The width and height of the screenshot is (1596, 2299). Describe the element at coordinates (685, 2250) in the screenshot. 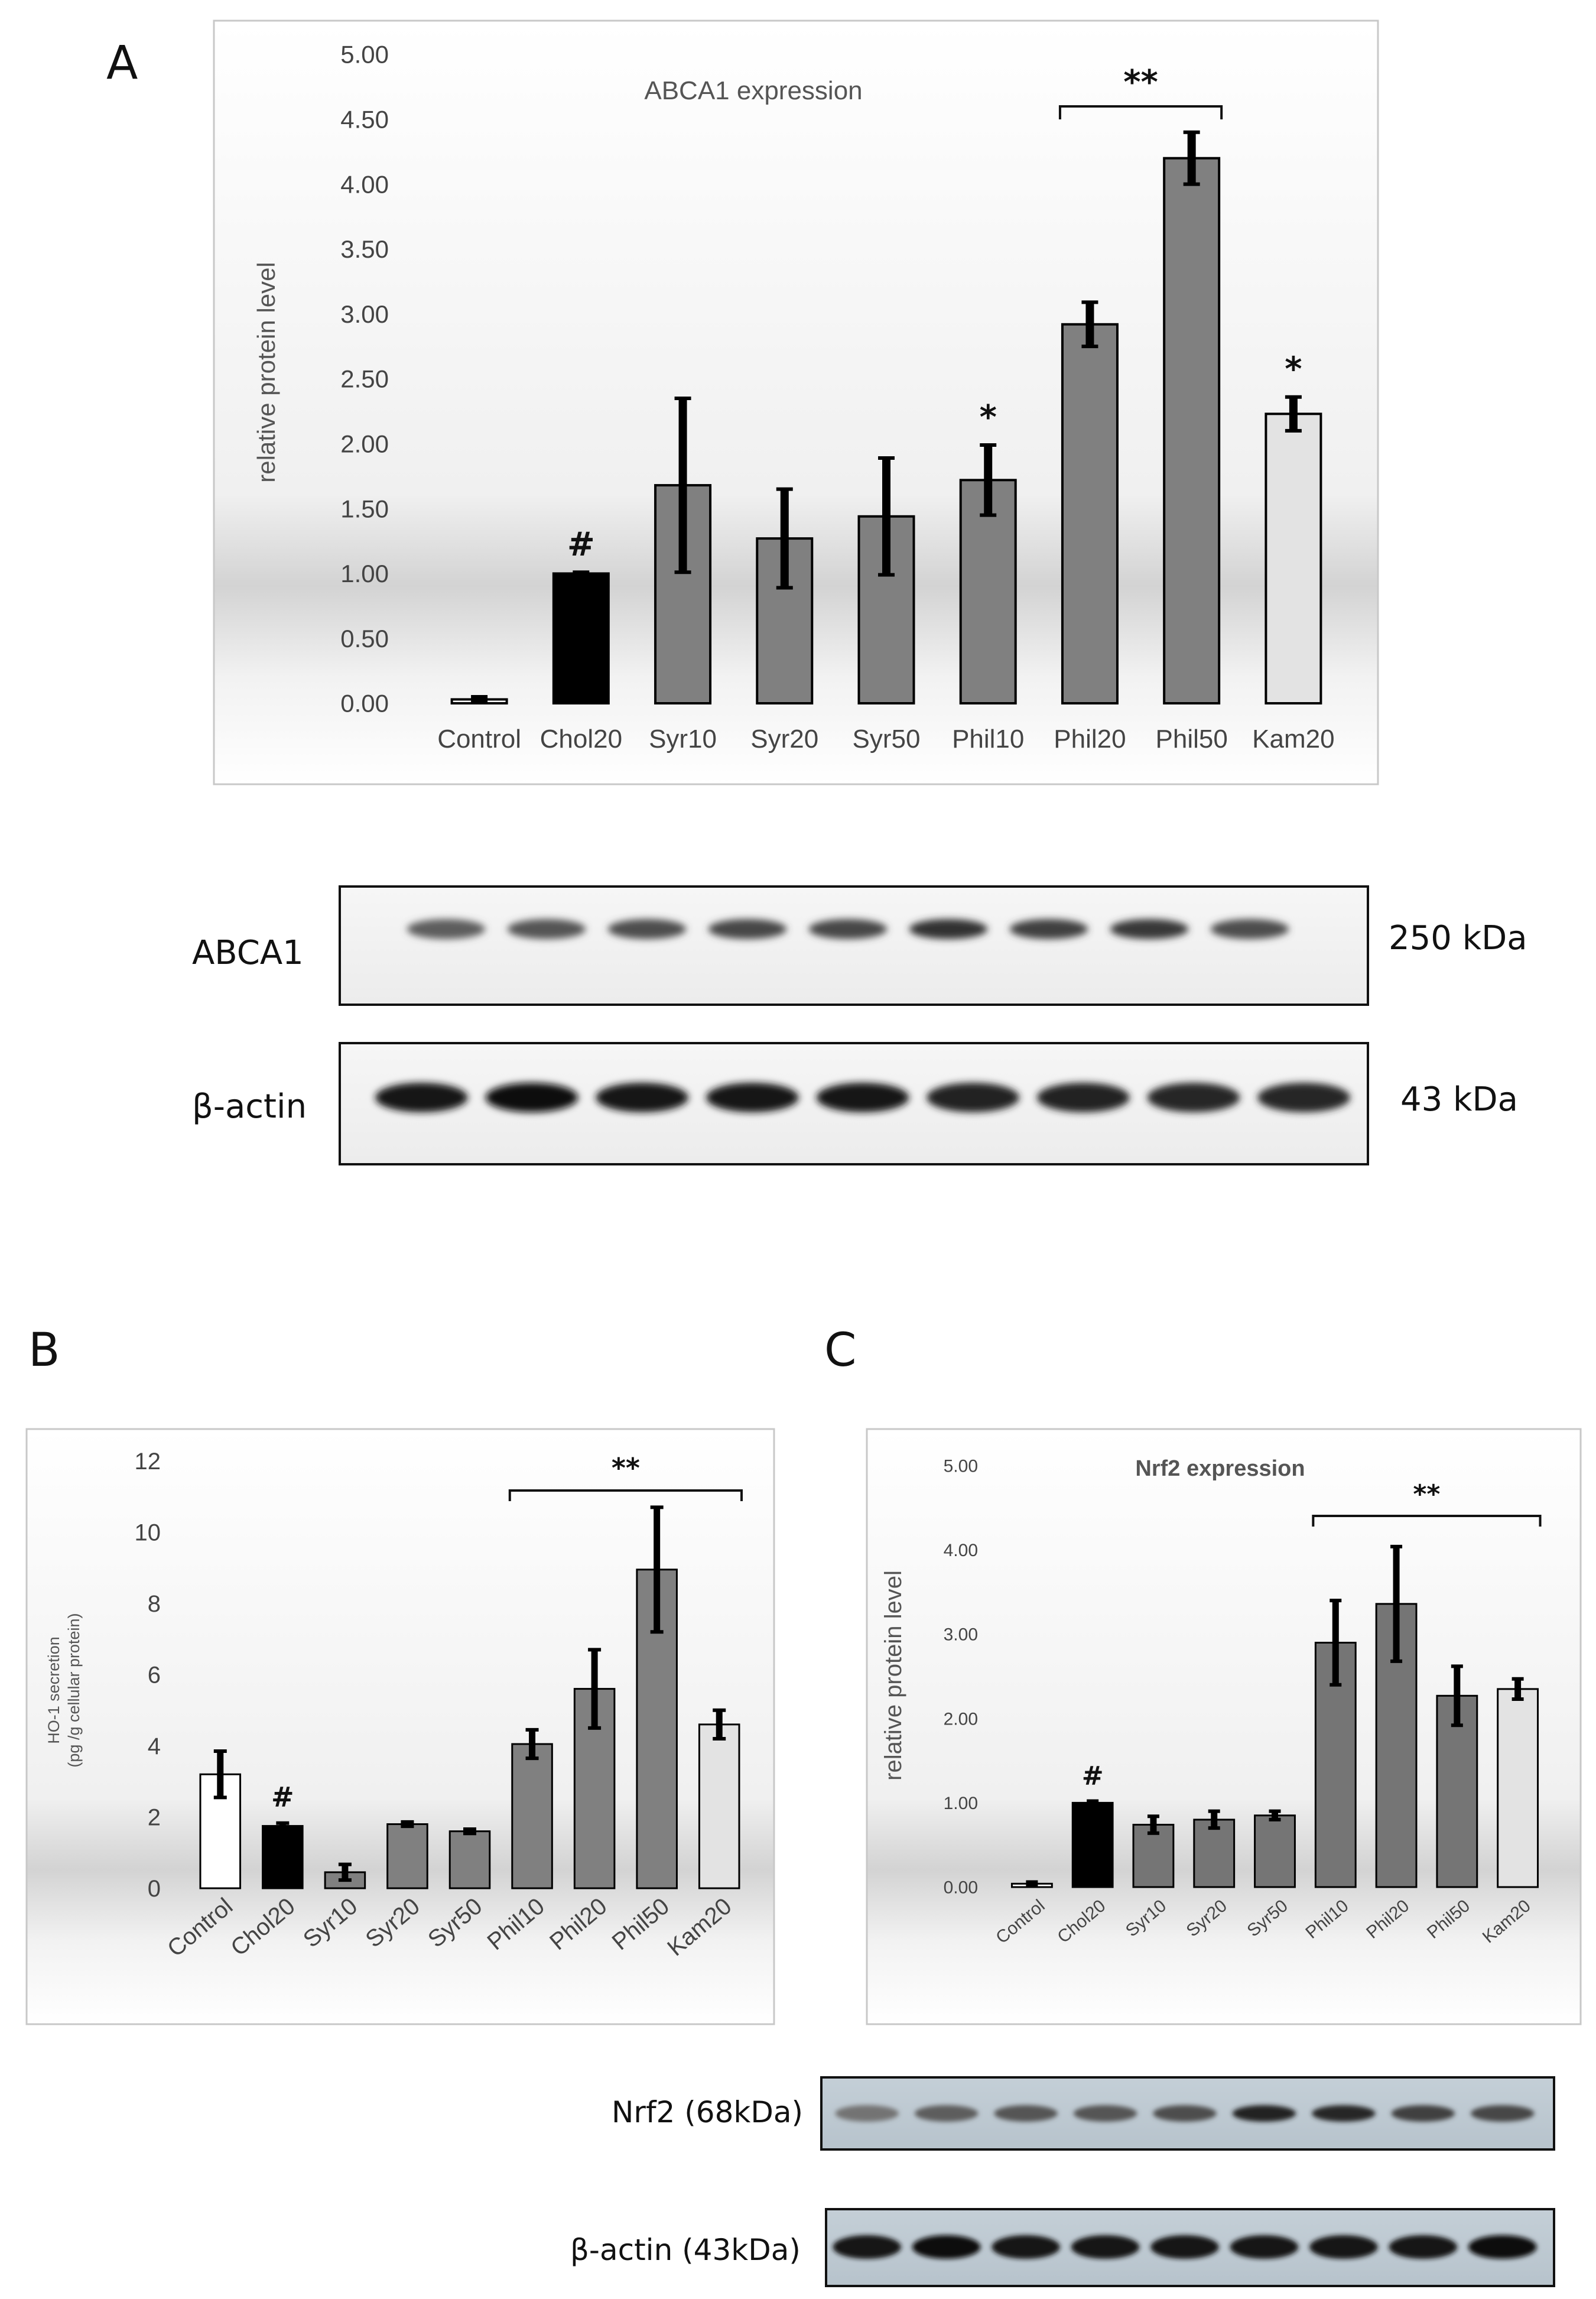

I see `blot-c-actin-label: β-actin (43kDa)` at that location.